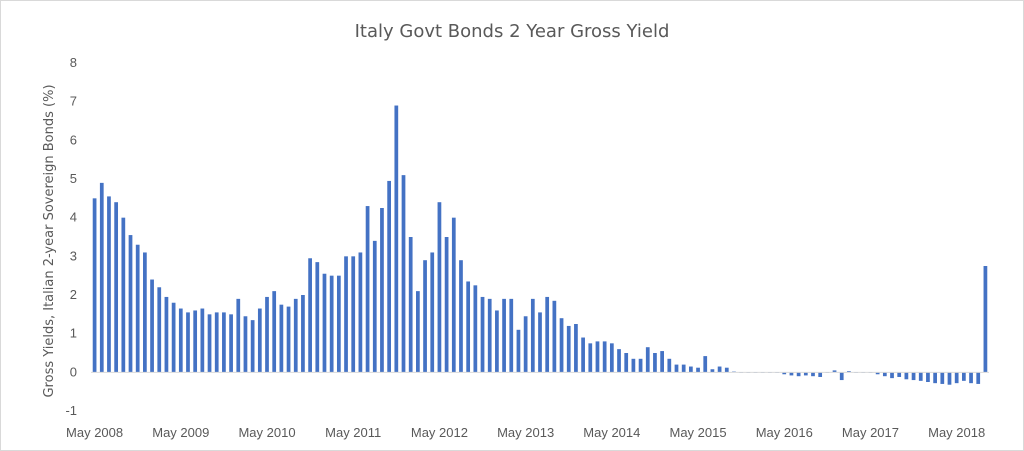  I want to click on chart-title: Italy Govt Bonds 2 Year Gross Yield, so click(512, 31).